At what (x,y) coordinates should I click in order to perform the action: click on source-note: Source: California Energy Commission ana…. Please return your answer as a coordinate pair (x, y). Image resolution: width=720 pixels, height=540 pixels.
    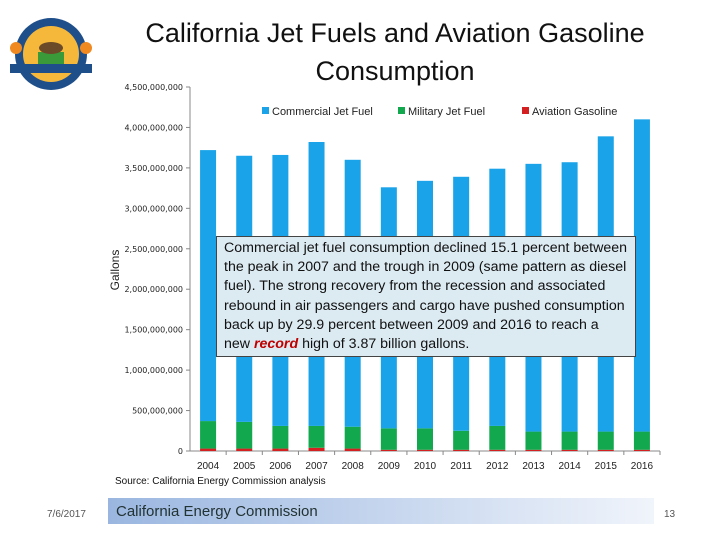
    Looking at the image, I should click on (220, 481).